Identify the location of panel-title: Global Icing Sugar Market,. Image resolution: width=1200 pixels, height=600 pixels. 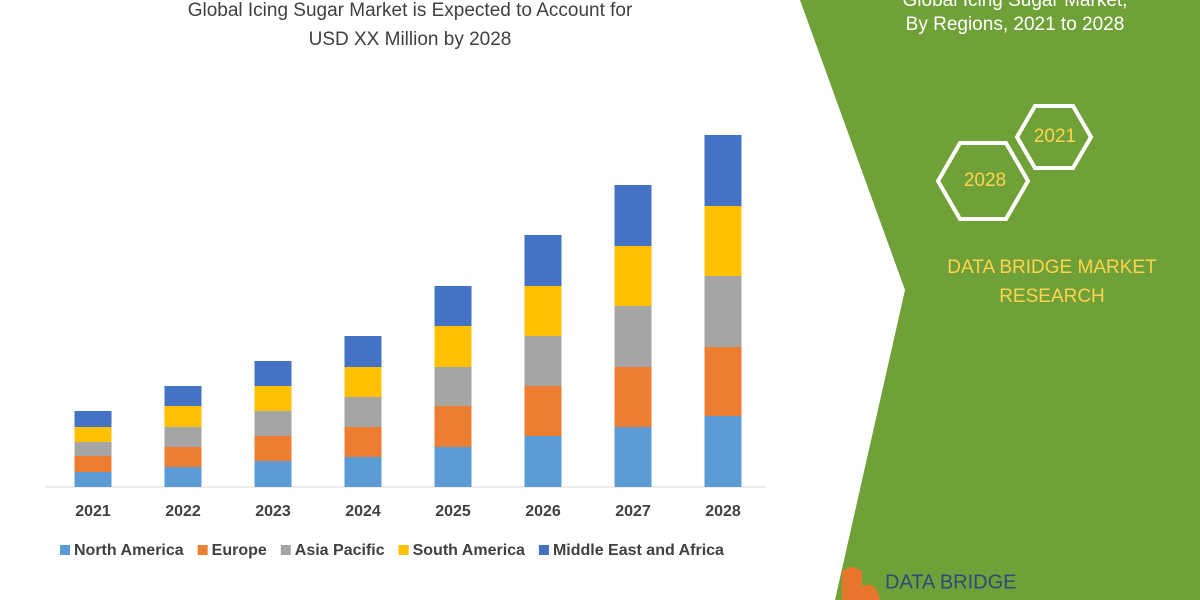
(1015, 5).